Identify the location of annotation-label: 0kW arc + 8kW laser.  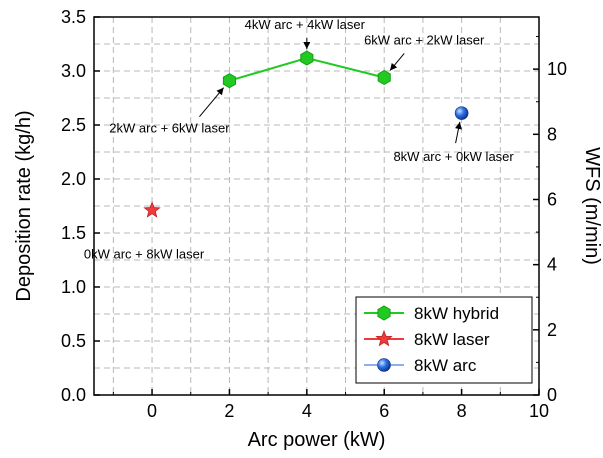
(144, 253).